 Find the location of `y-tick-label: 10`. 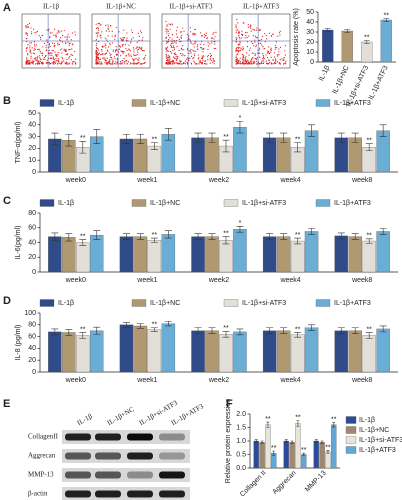

y-tick-label: 10 is located at coordinates (310, 52).